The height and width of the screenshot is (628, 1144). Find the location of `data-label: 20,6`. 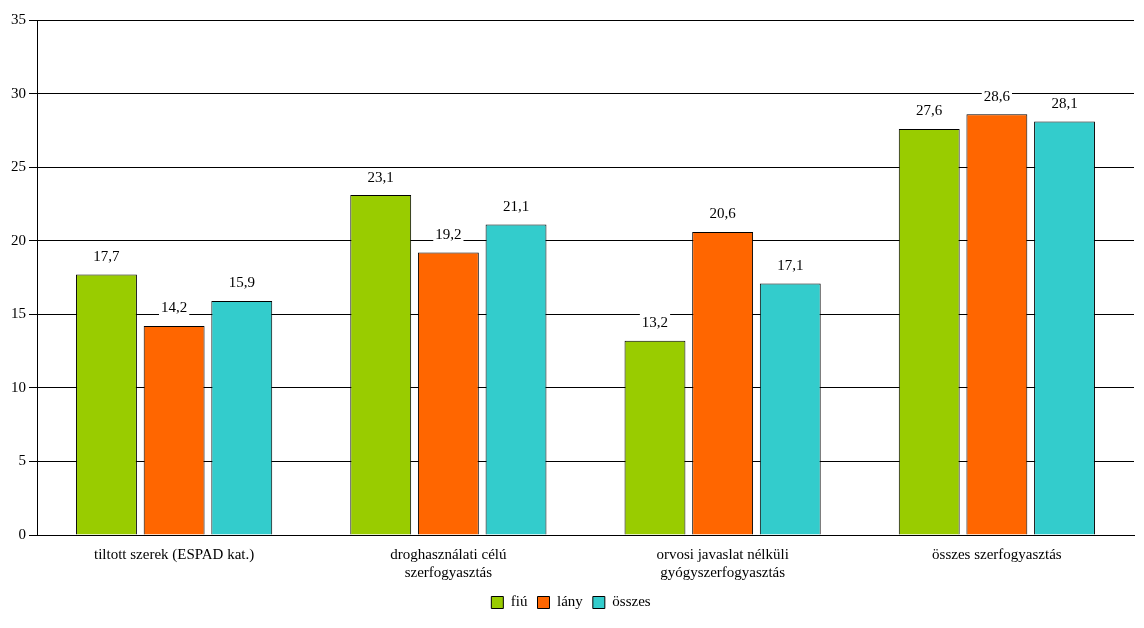

data-label: 20,6 is located at coordinates (723, 213).